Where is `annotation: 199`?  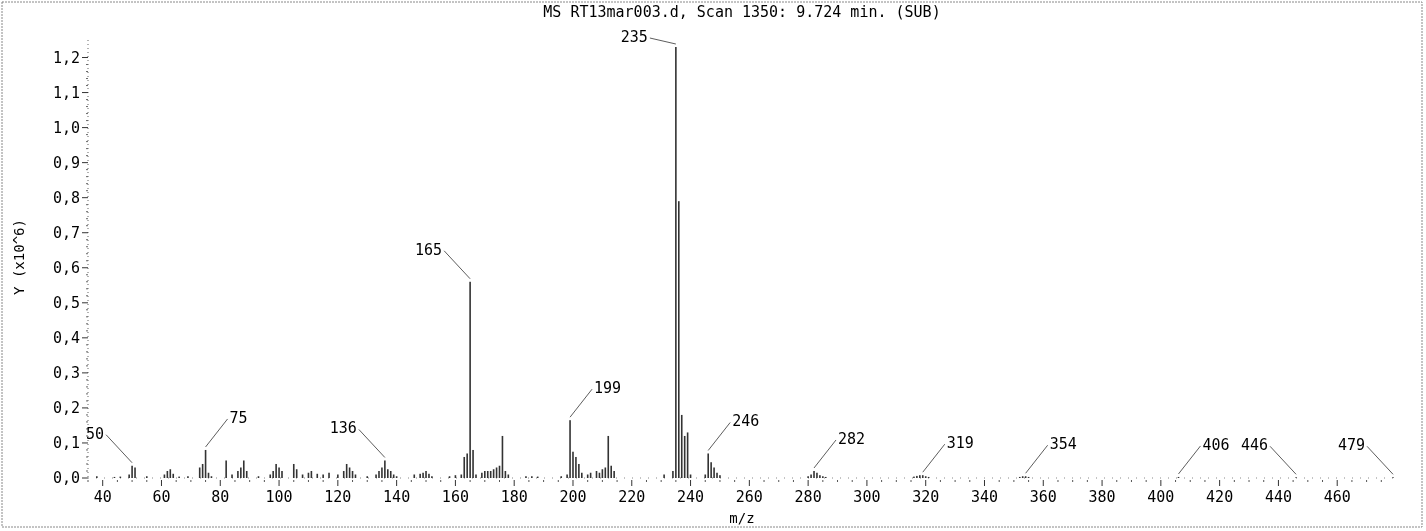 annotation: 199 is located at coordinates (608, 388).